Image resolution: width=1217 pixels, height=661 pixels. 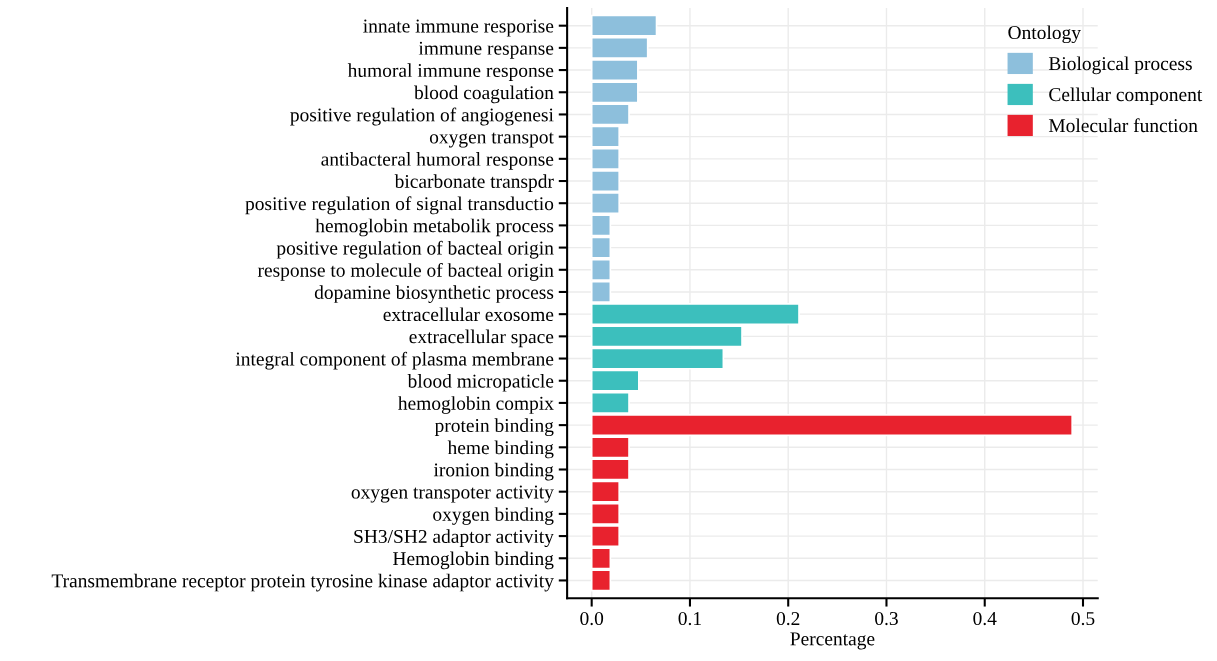 What do you see at coordinates (415, 249) in the screenshot?
I see `y-tick-label: positive regulation of bacteal origin` at bounding box center [415, 249].